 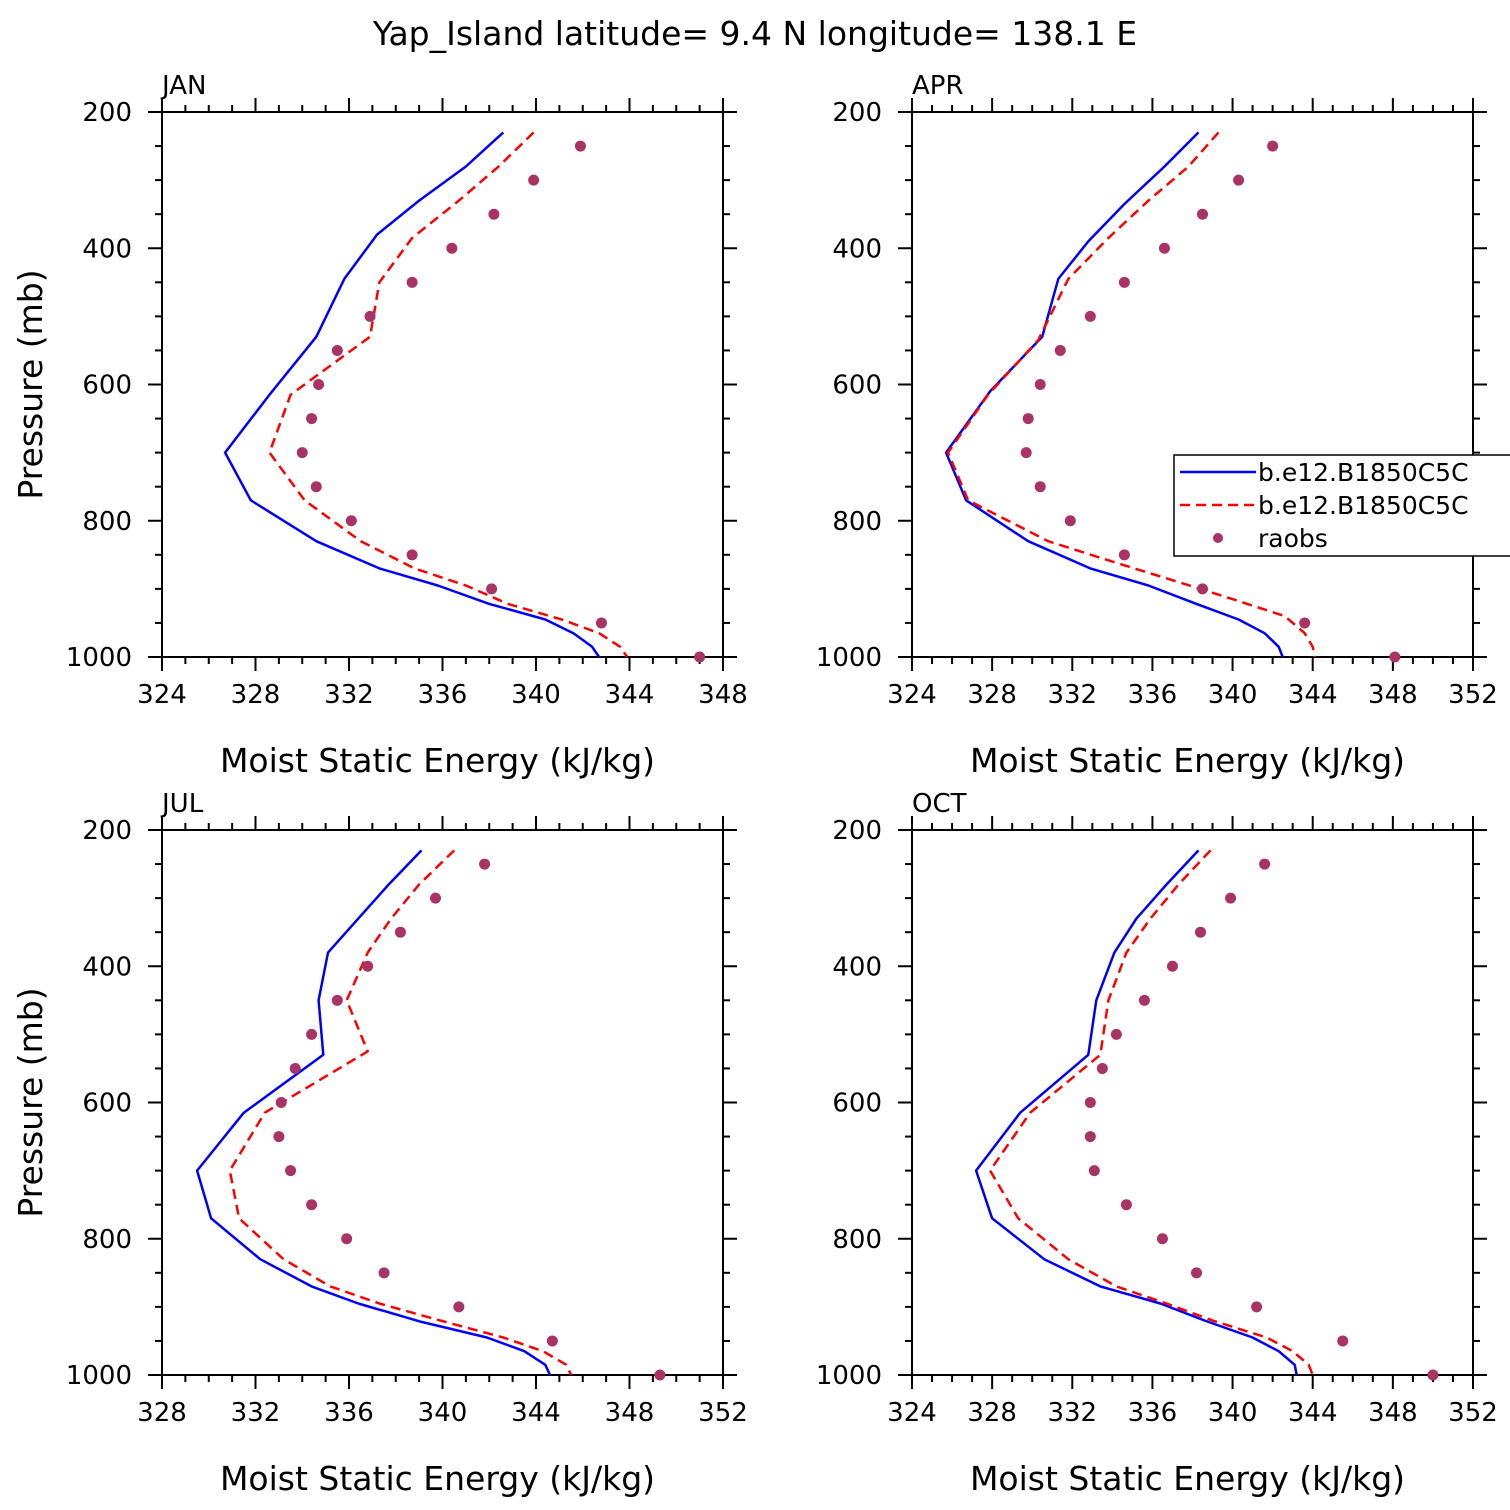 I want to click on panel-label: APR, so click(x=938, y=86).